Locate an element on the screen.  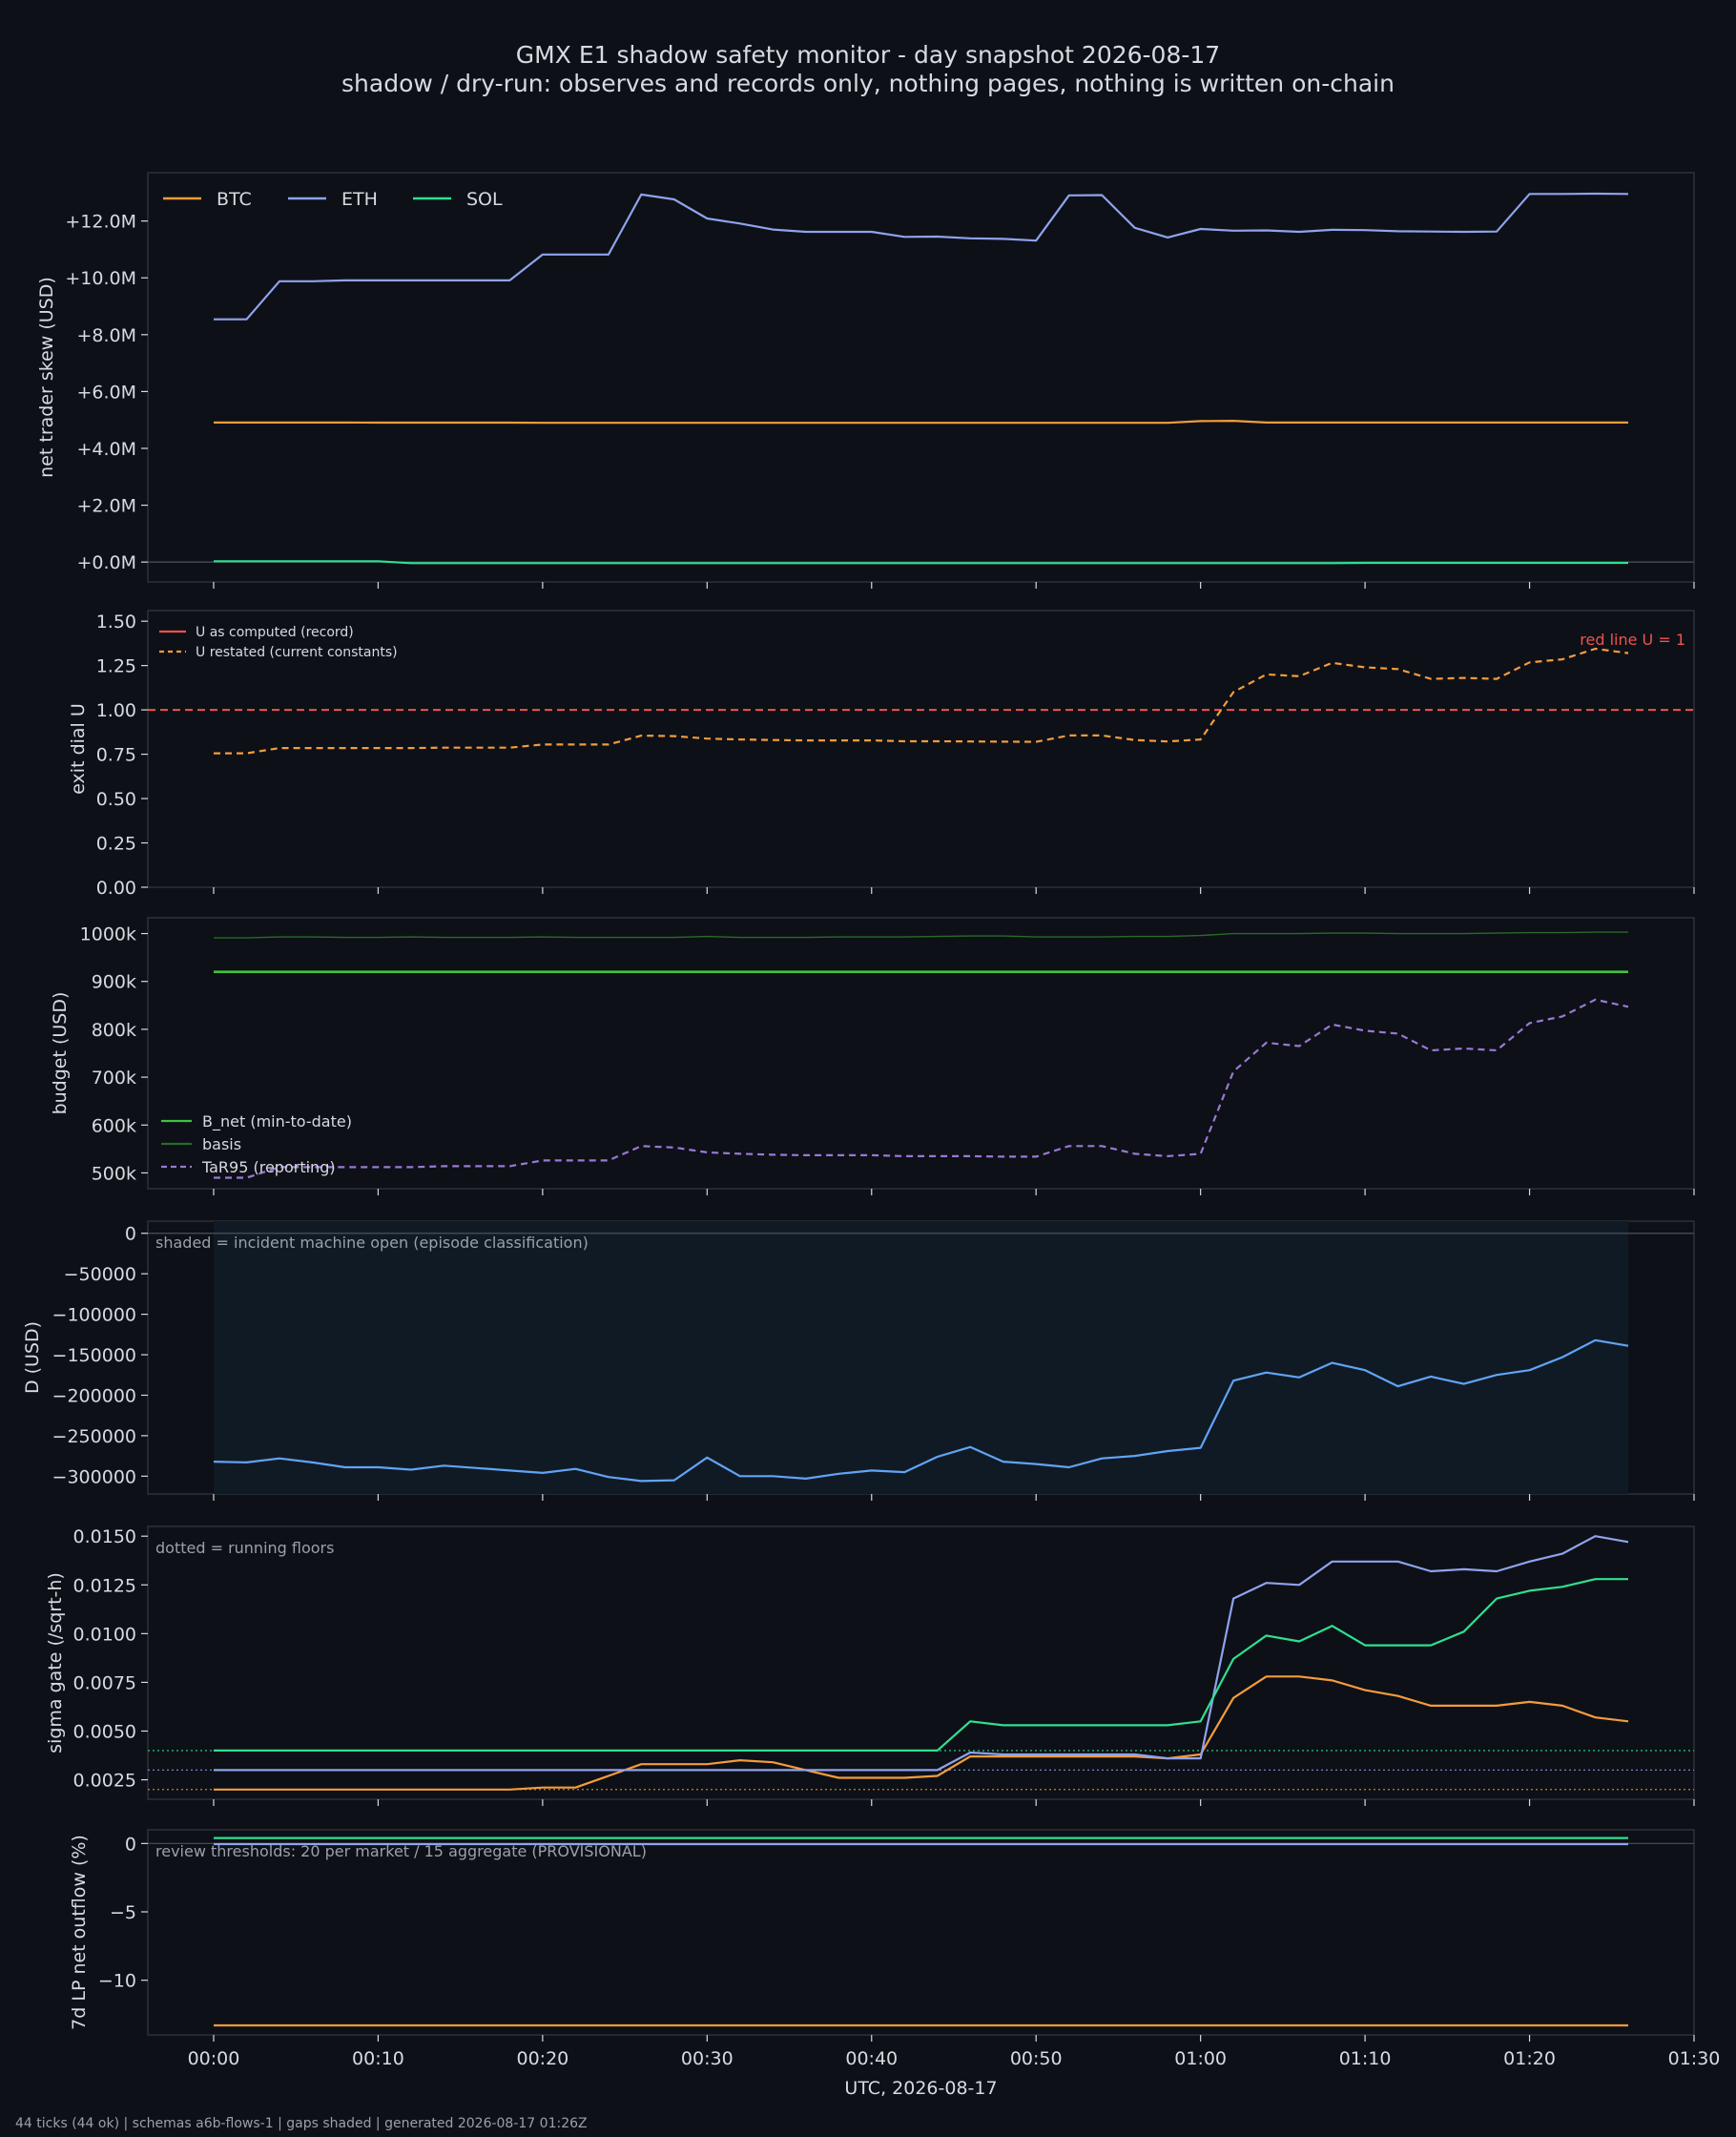
legend-label: U as computed (record) is located at coordinates (275, 632).